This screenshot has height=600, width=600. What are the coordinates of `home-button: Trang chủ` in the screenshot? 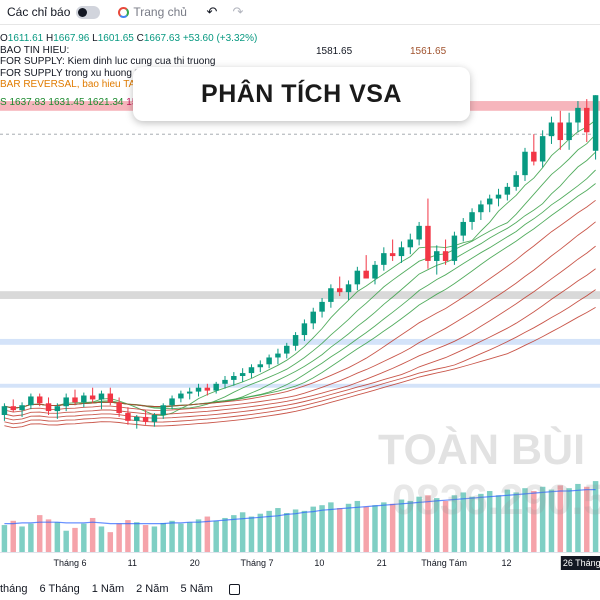 It's located at (152, 12).